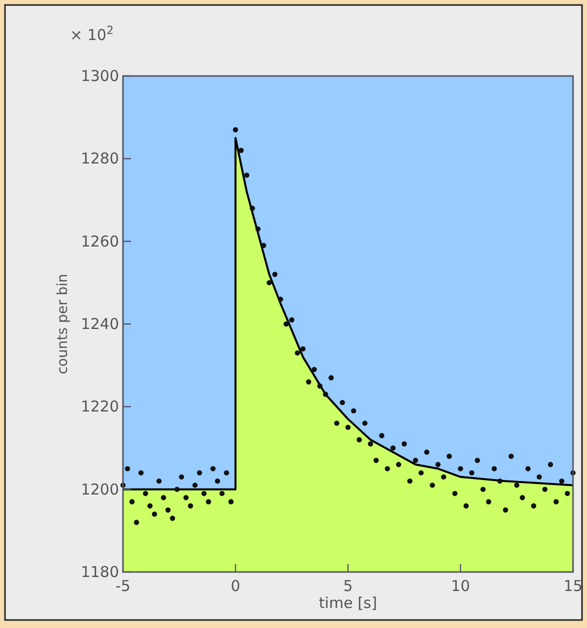  I want to click on y-axis-title: counts per bin, so click(63, 324).